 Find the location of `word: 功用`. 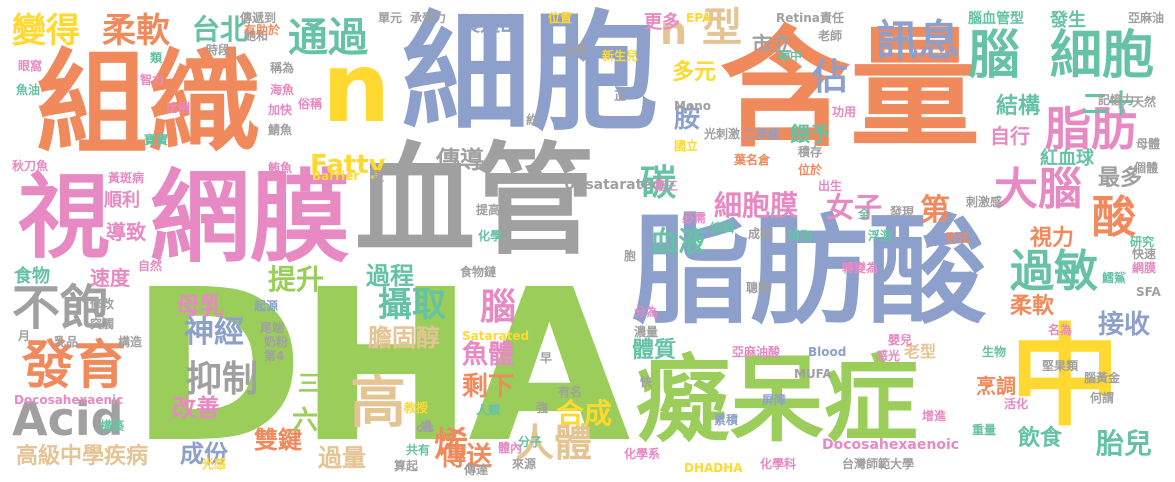

word: 功用 is located at coordinates (844, 112).